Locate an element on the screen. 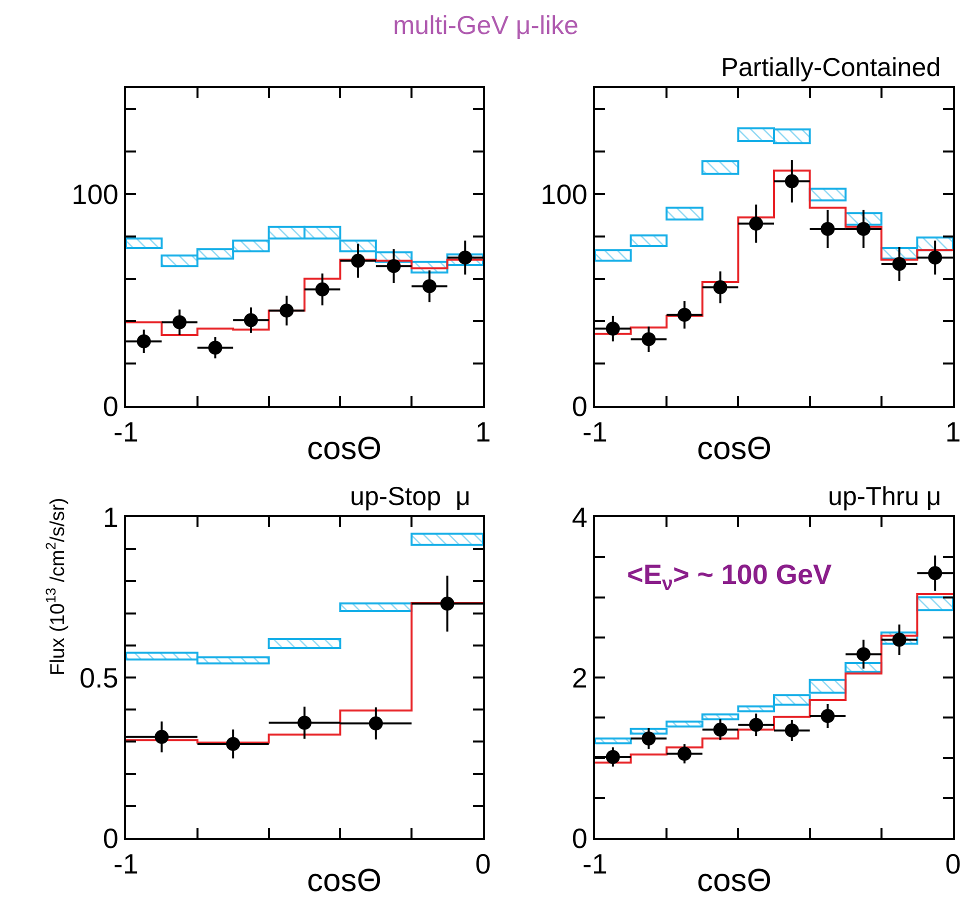 This screenshot has height=897, width=971. y-tick-label: 1 is located at coordinates (110, 517).